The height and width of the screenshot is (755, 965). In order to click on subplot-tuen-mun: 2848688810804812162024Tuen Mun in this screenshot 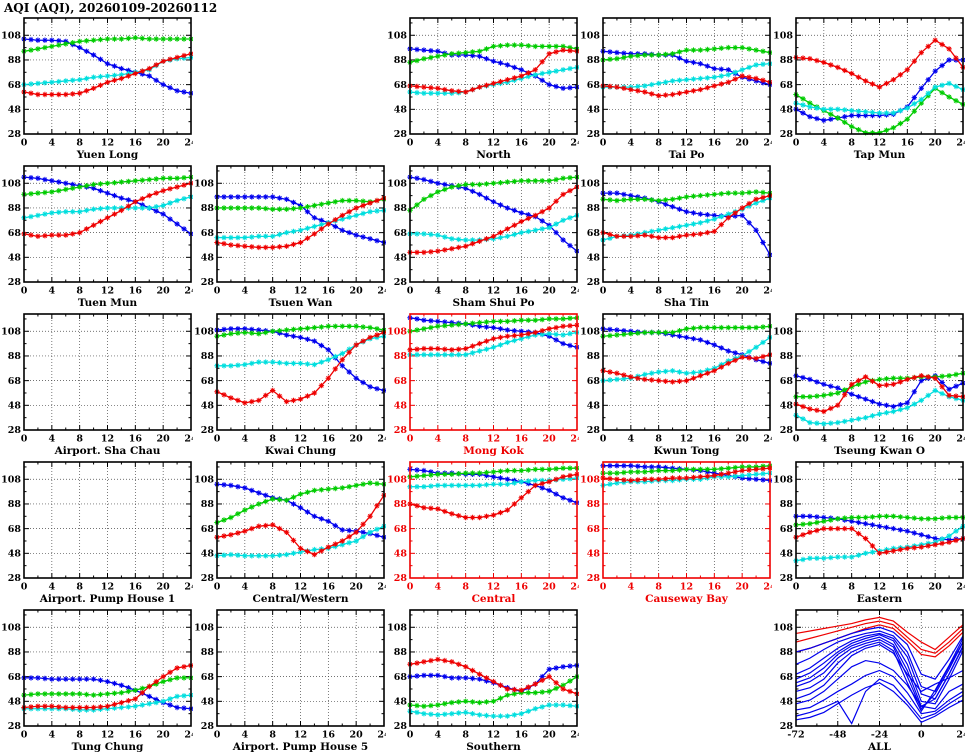, I will do `click(96, 236)`.